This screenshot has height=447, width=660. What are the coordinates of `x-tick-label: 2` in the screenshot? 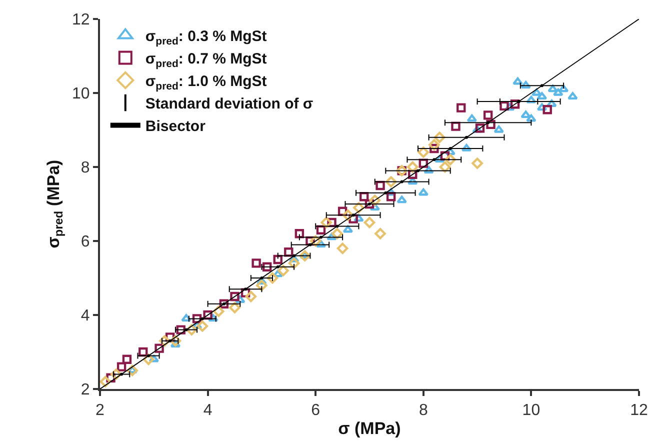 It's located at (100, 411).